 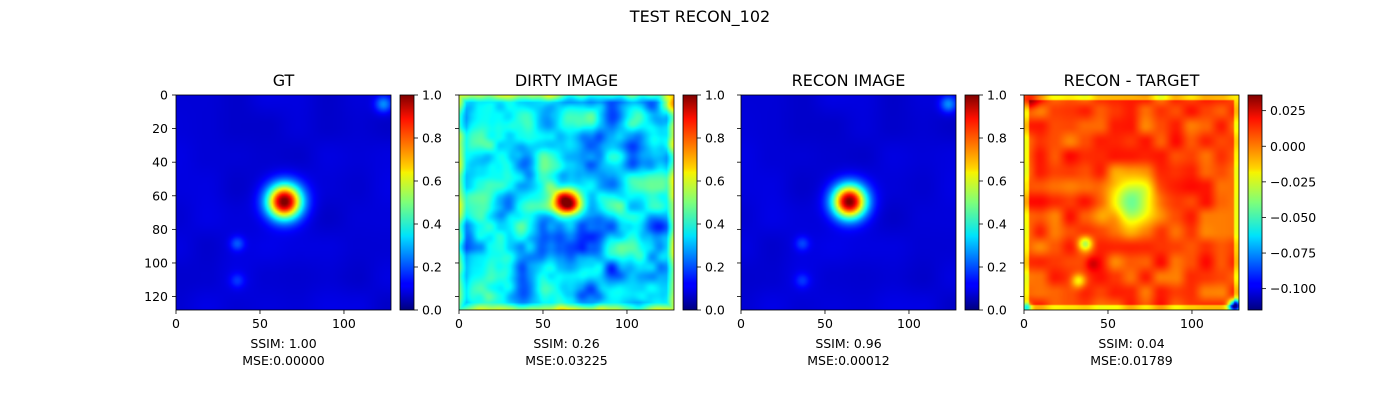 What do you see at coordinates (160, 128) in the screenshot?
I see `y-tick-label: 20` at bounding box center [160, 128].